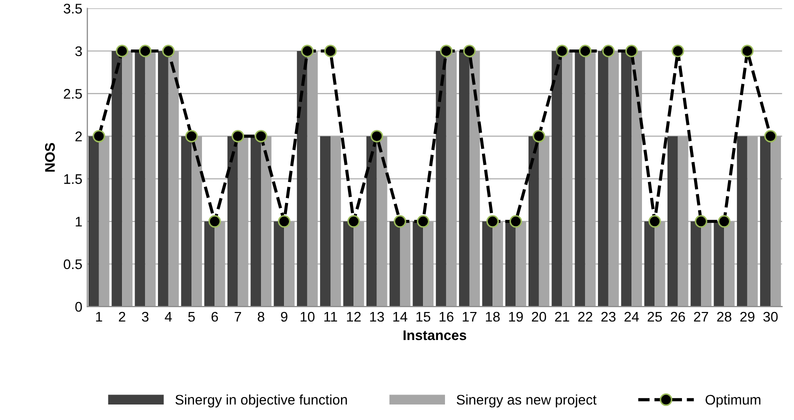 The width and height of the screenshot is (794, 420). Describe the element at coordinates (493, 317) in the screenshot. I see `x-tick-label: 18` at that location.